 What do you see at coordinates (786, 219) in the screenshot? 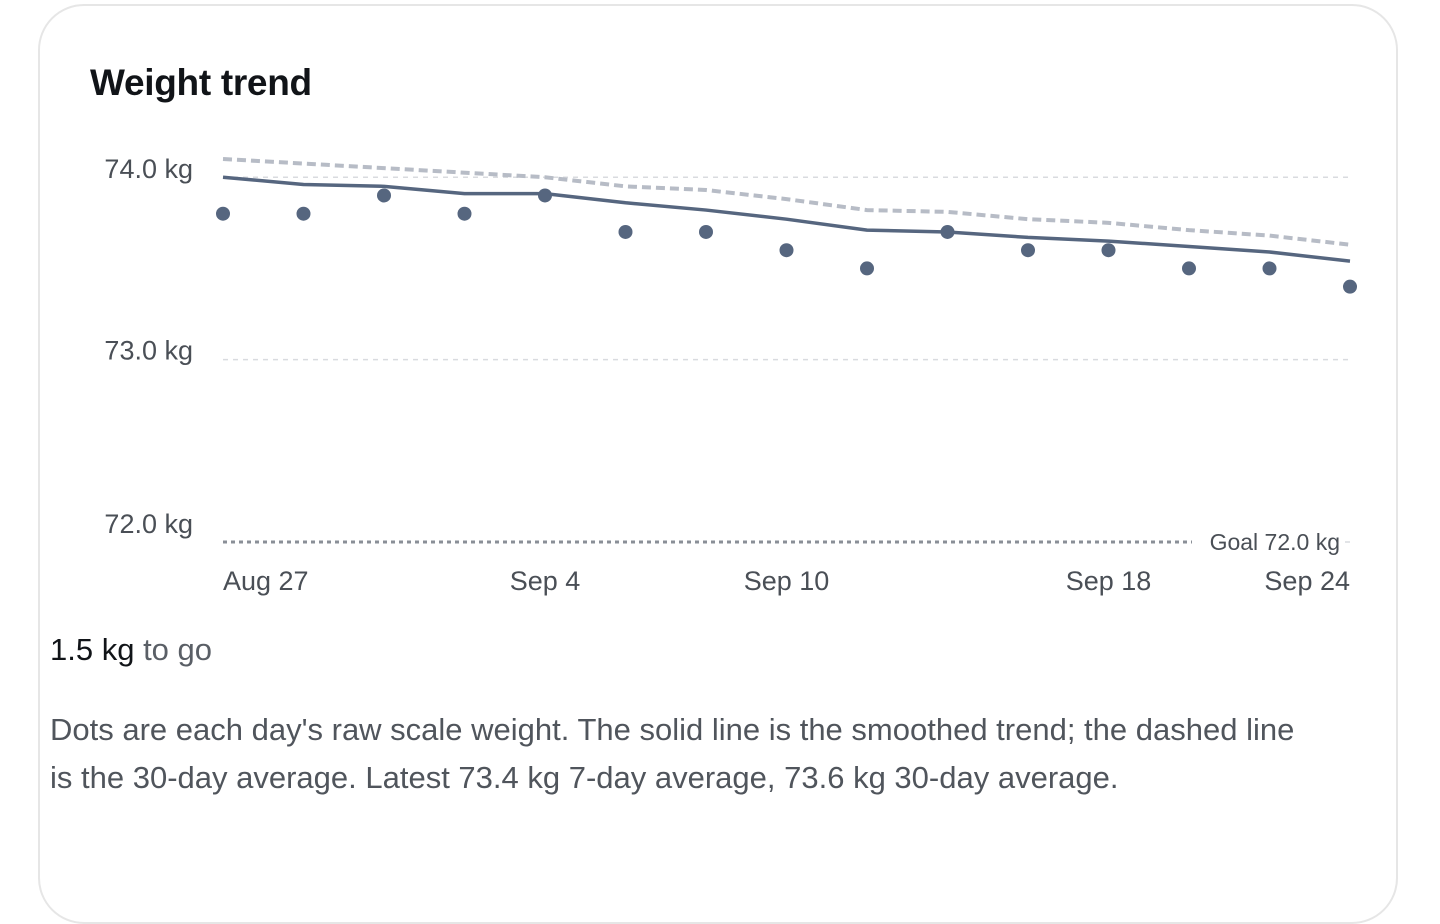
I see `trend-line` at bounding box center [786, 219].